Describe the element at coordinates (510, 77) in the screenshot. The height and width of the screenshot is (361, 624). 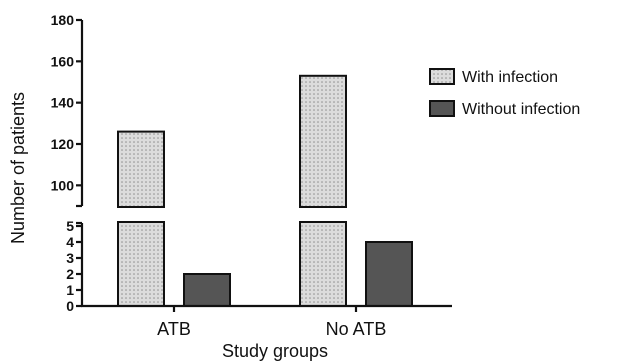
I see `legend-label: With infection` at that location.